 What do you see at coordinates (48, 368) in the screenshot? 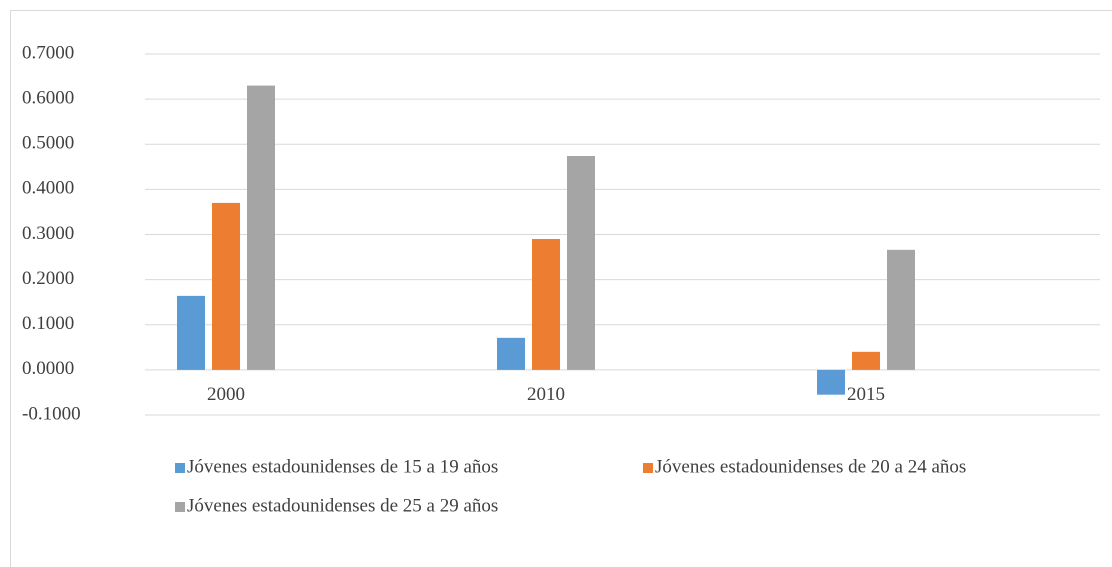
I see `y-tick-label: 0.0000` at bounding box center [48, 368].